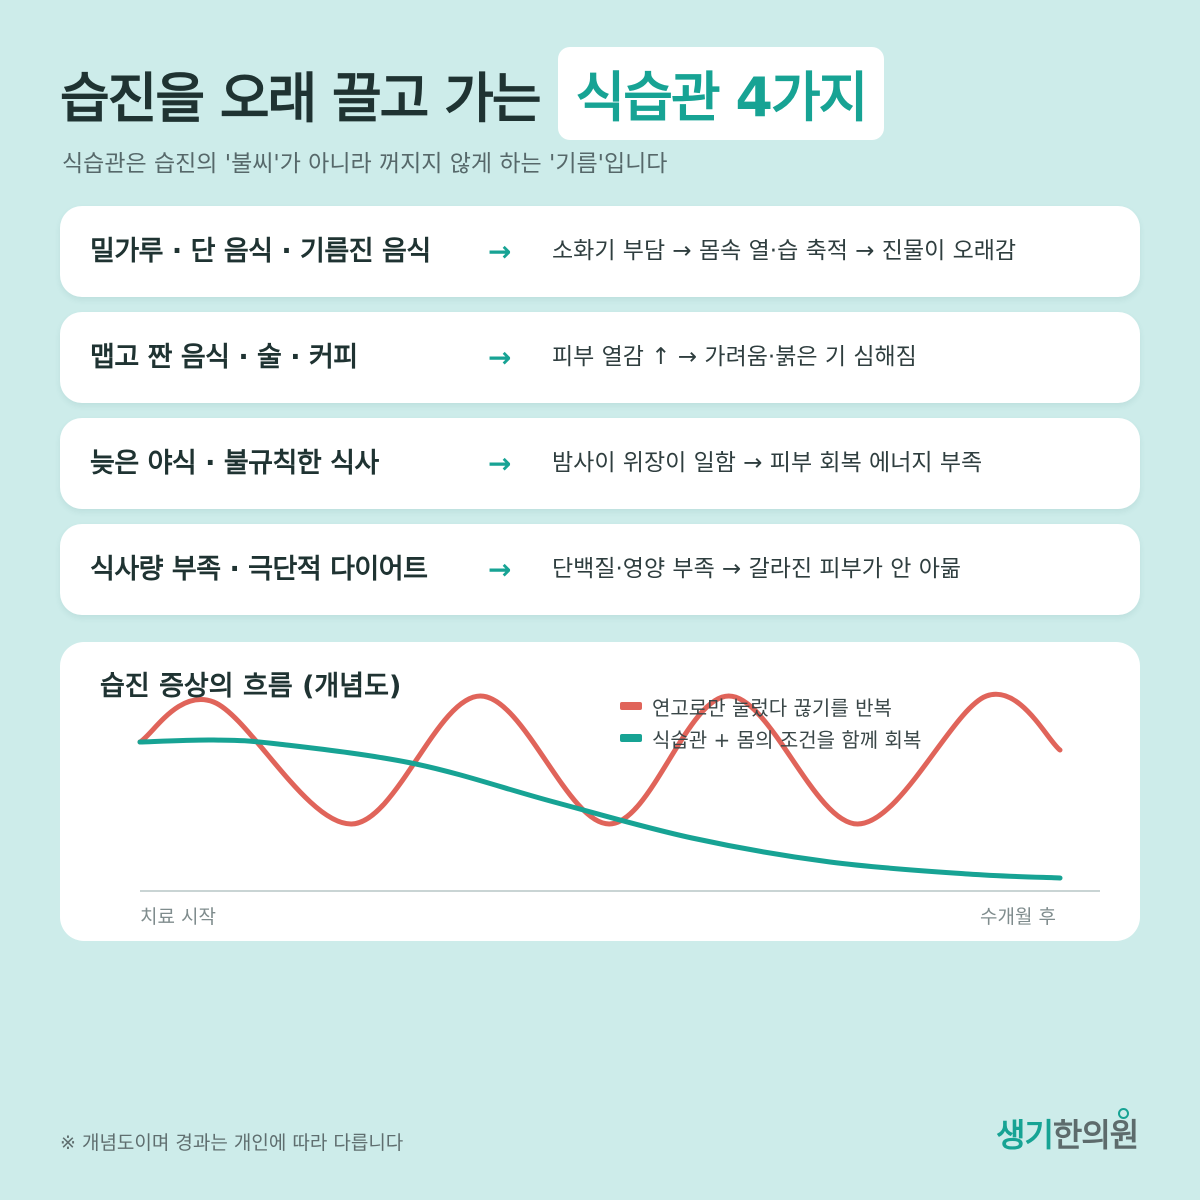 This screenshot has width=1200, height=1200. I want to click on series-line-holistic-recovery, so click(600, 809).